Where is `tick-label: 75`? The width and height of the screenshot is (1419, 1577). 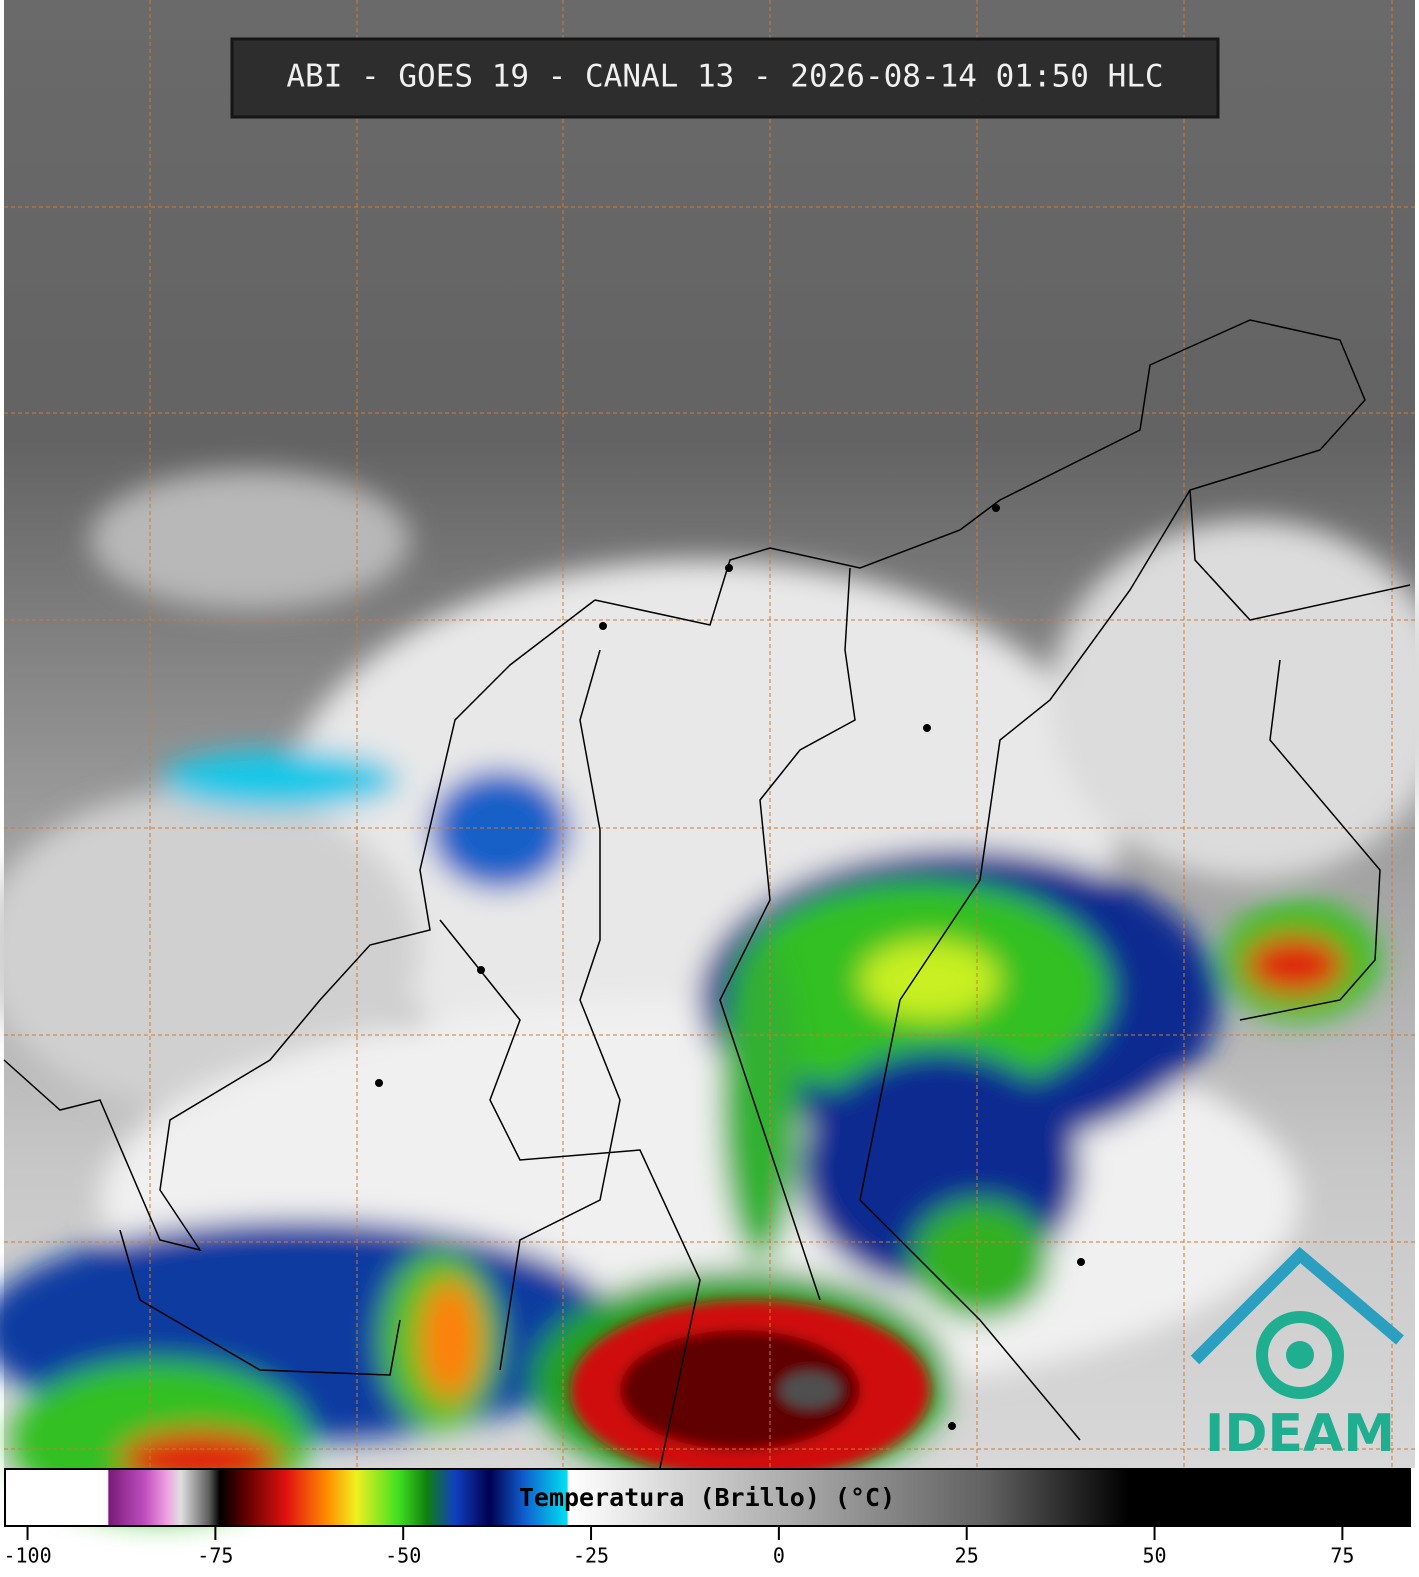 tick-label: 75 is located at coordinates (1342, 1556).